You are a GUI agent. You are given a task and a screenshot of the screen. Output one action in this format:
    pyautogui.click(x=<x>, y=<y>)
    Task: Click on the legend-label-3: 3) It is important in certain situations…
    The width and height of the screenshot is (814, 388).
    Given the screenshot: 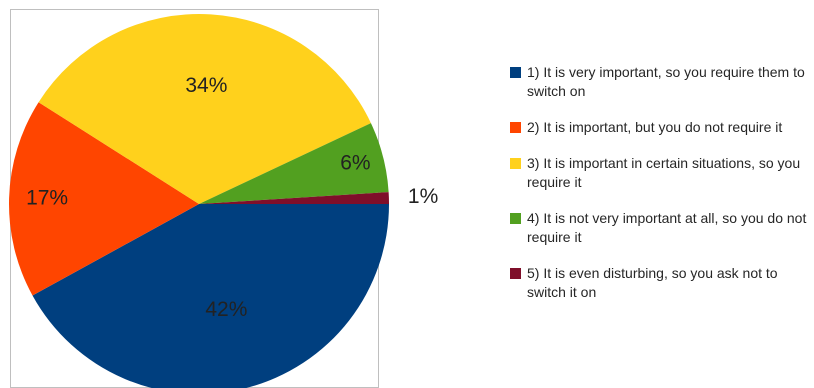 What is the action you would take?
    pyautogui.click(x=664, y=172)
    